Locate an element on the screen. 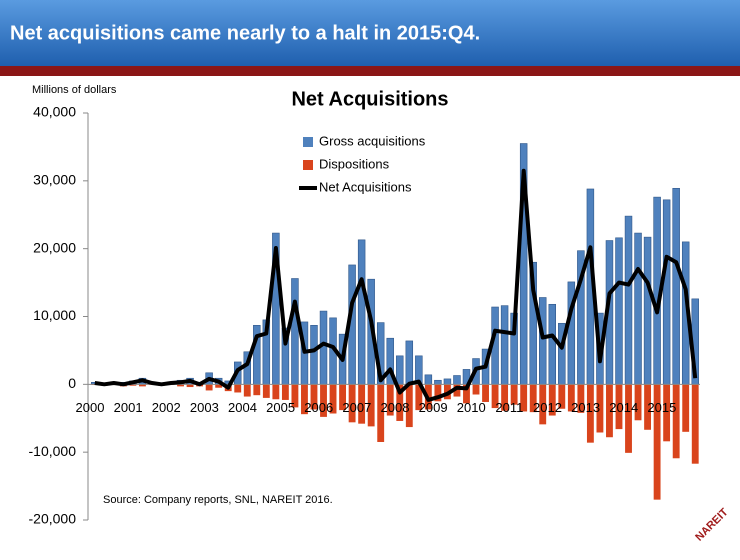 The height and width of the screenshot is (560, 740). x-tick-label: 2006 is located at coordinates (318, 407).